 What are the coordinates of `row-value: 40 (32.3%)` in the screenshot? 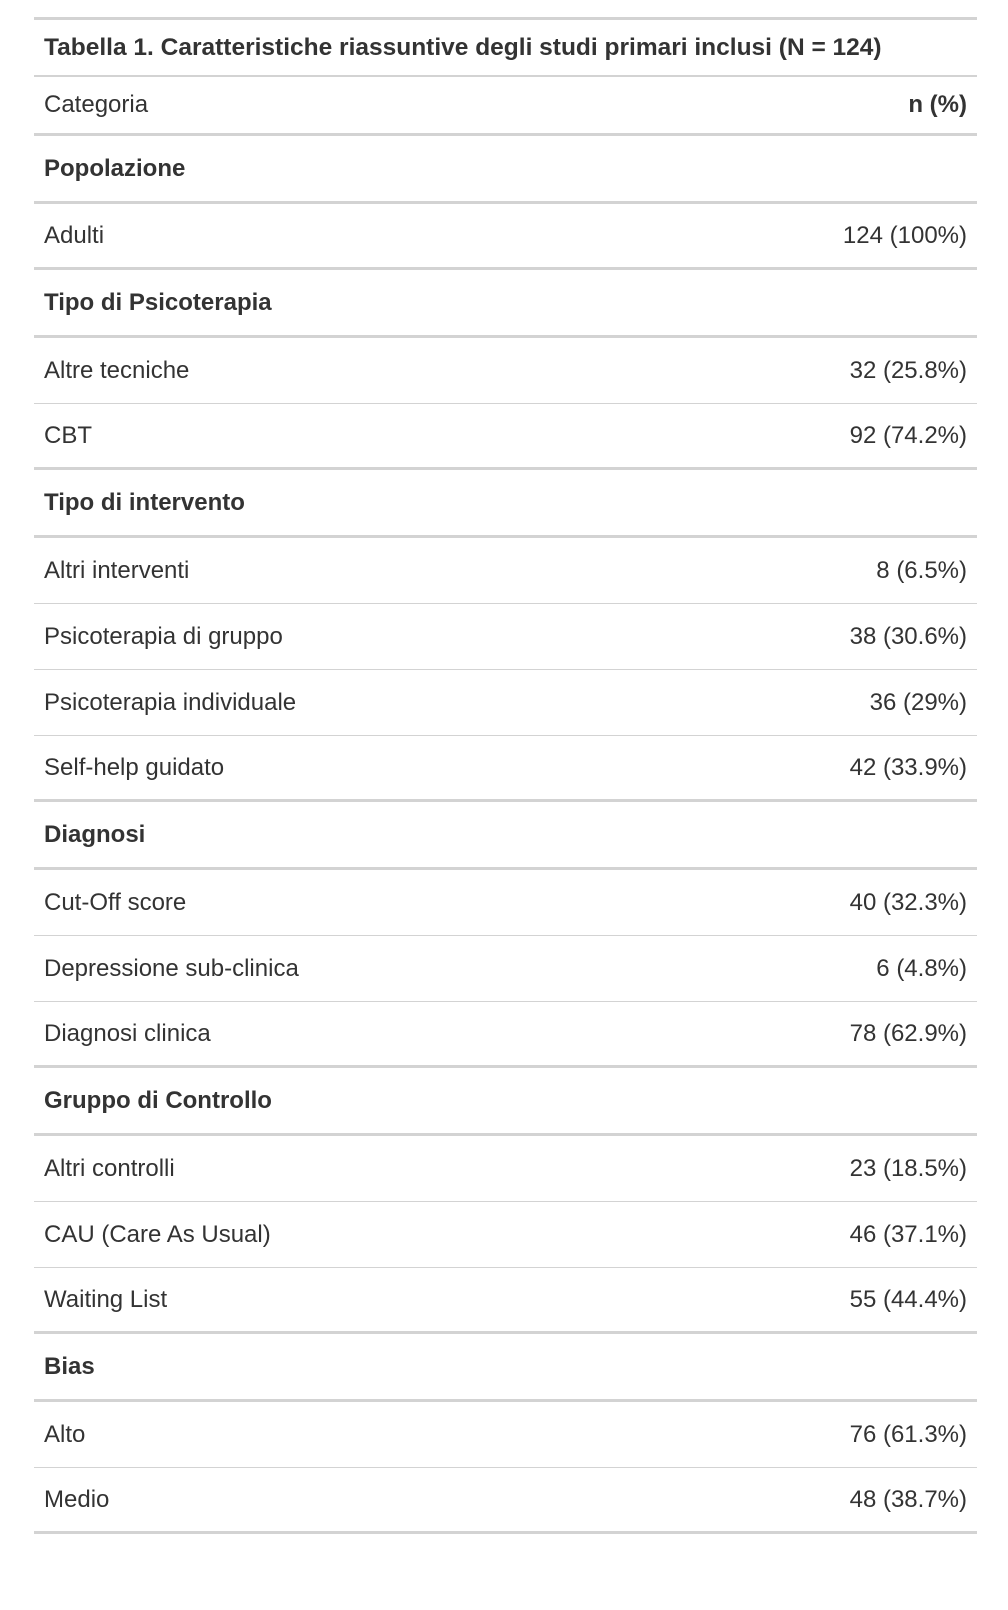 It's located at (908, 902).